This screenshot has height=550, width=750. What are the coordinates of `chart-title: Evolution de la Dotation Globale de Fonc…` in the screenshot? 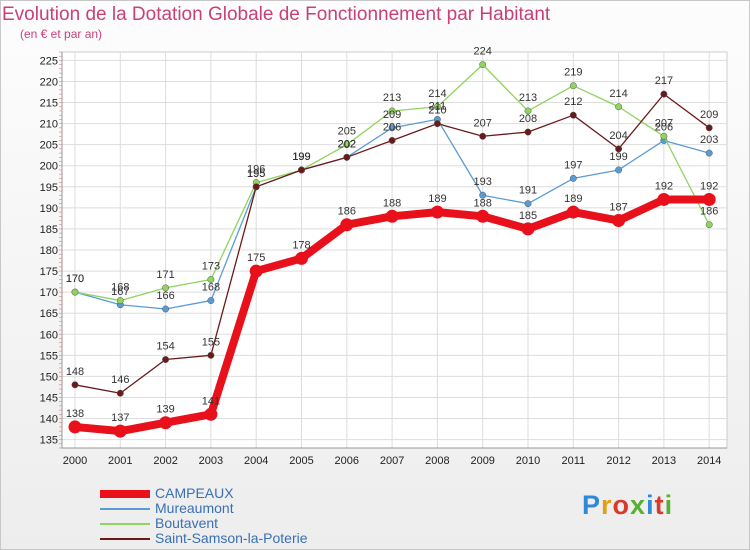 It's located at (276, 14).